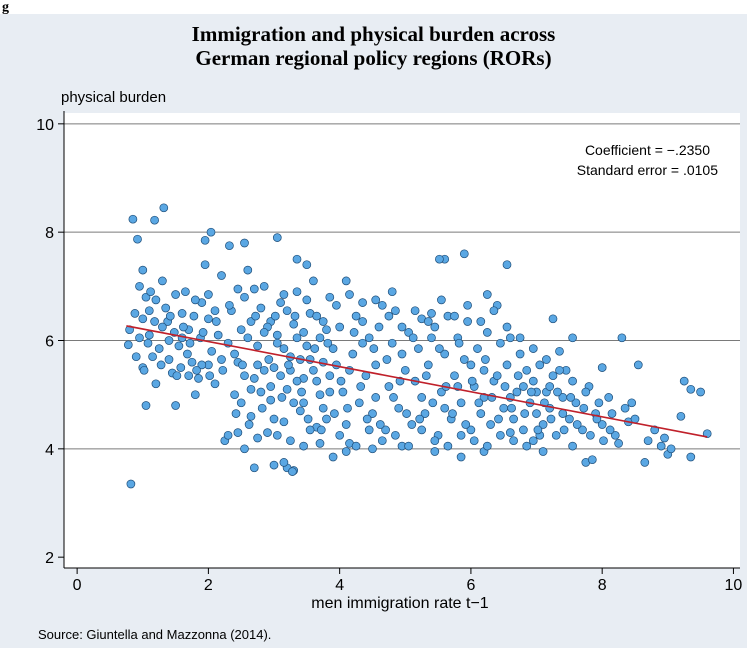  Describe the element at coordinates (49, 342) in the screenshot. I see `y-tick-label-6: 6` at that location.